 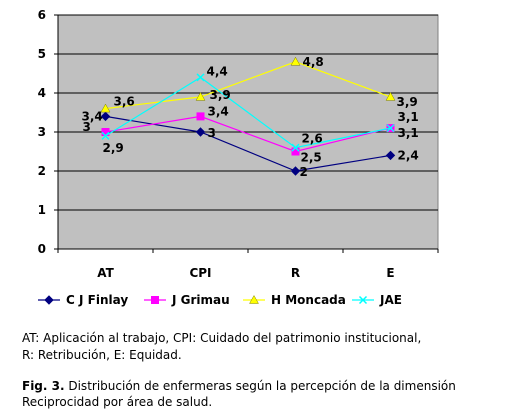 I want to click on data-label: 4,4, so click(x=217, y=71).